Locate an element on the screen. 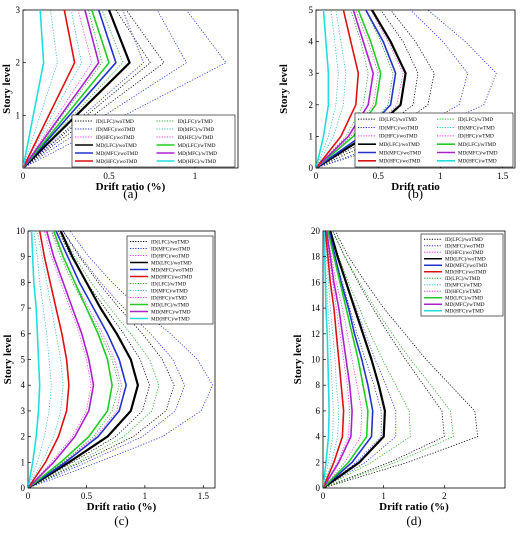 Image resolution: width=521 pixels, height=555 pixels. y-tick-label: 8 is located at coordinates (318, 385).